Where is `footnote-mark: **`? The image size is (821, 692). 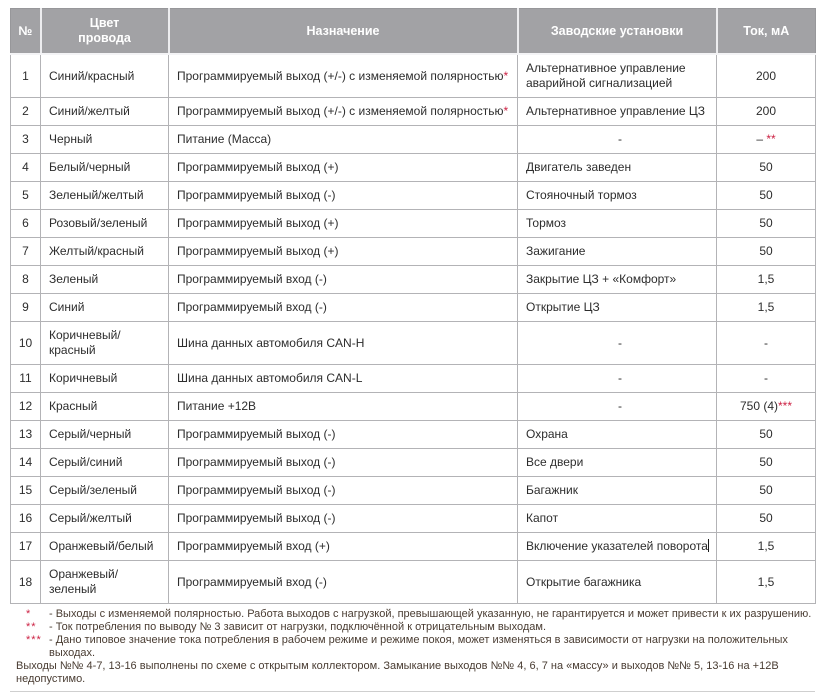 footnote-mark: ** is located at coordinates (771, 139).